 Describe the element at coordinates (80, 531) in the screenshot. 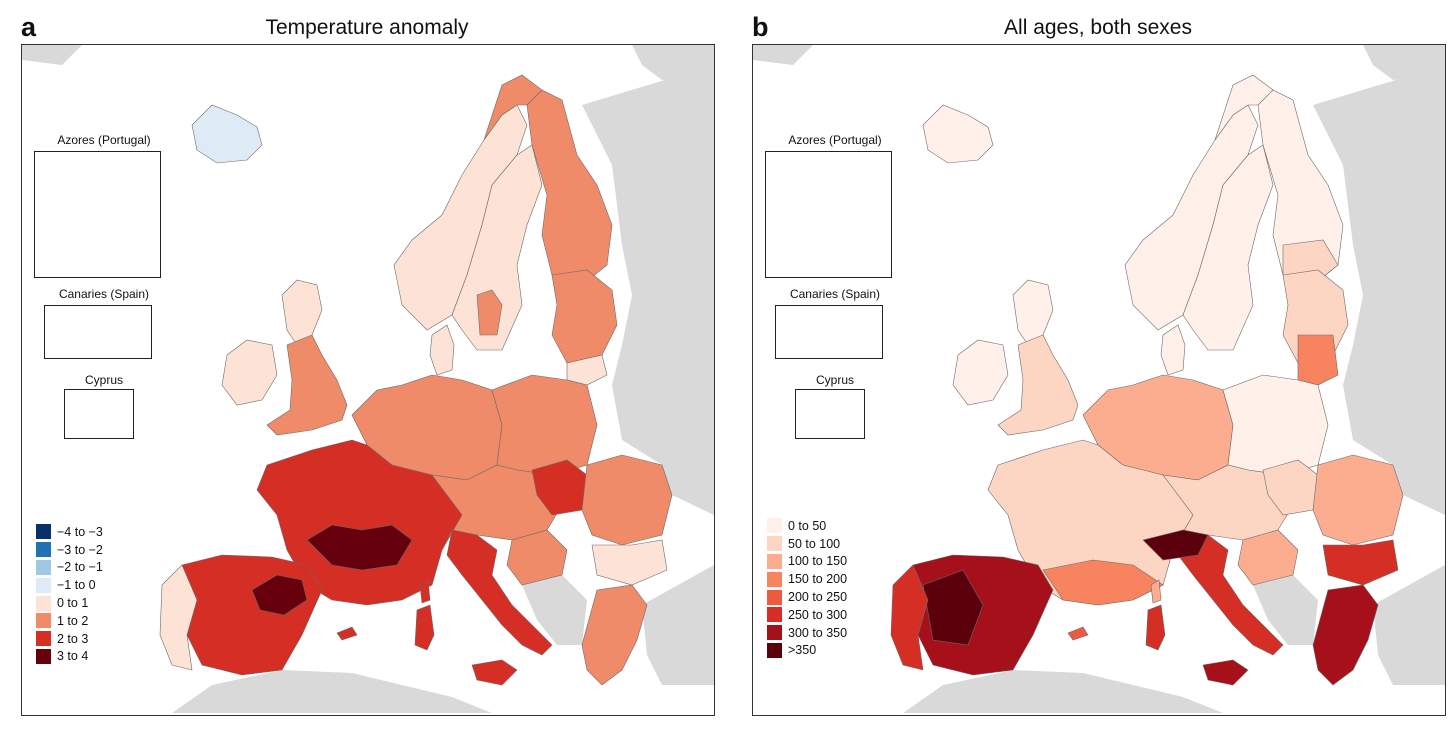

I see `legend-label: −4 to −3` at that location.